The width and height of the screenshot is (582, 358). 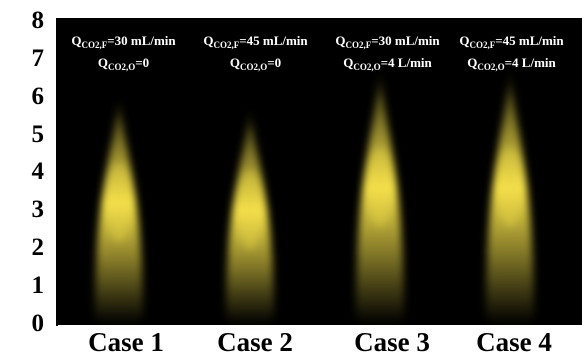 What do you see at coordinates (38, 210) in the screenshot?
I see `y-tick-label: 3` at bounding box center [38, 210].